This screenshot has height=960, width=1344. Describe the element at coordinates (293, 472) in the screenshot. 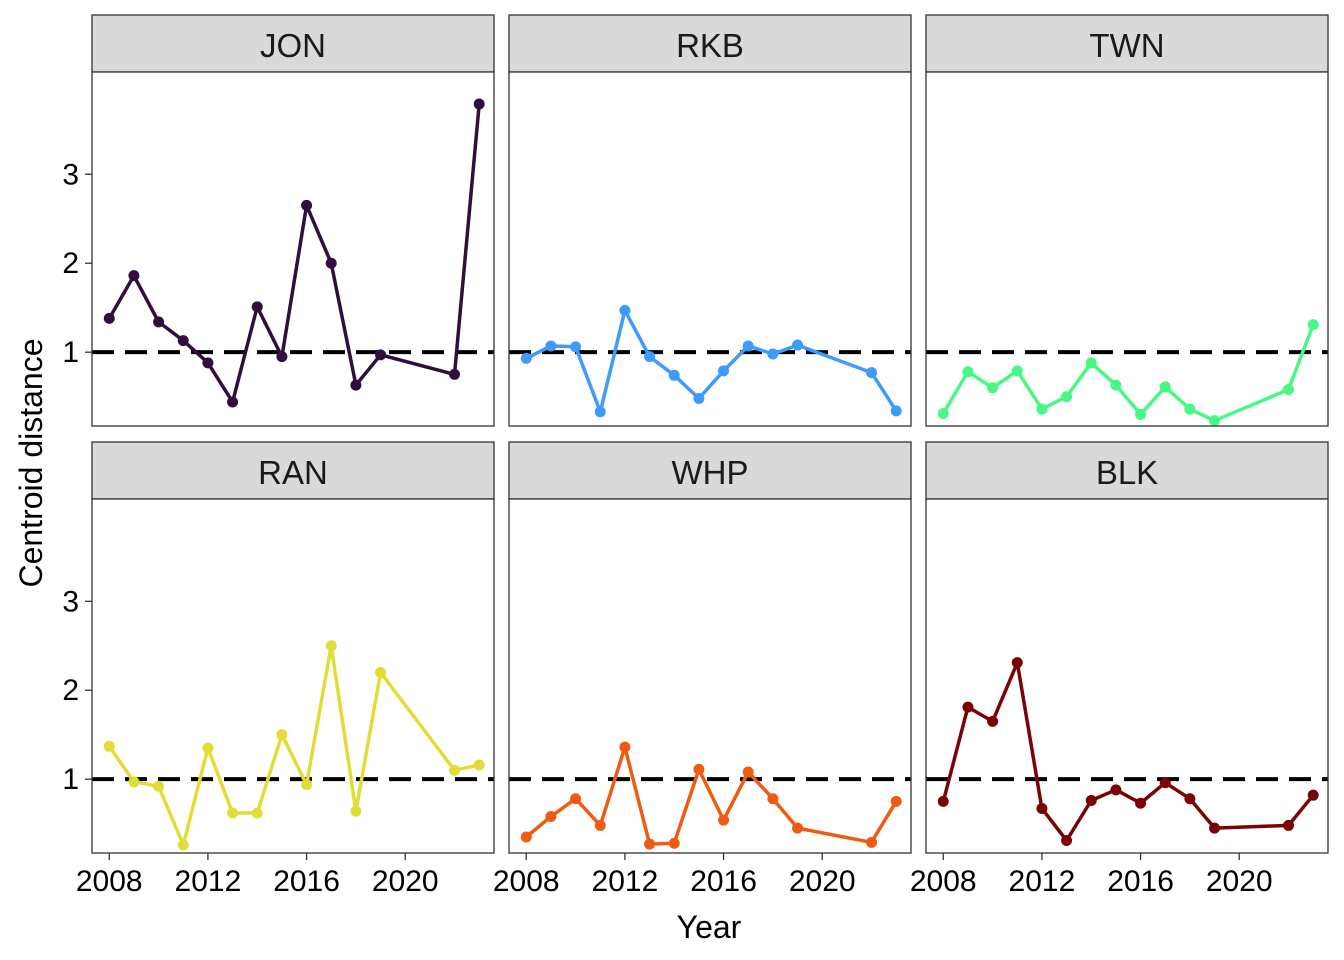

I see `strip-label: RAN` at that location.